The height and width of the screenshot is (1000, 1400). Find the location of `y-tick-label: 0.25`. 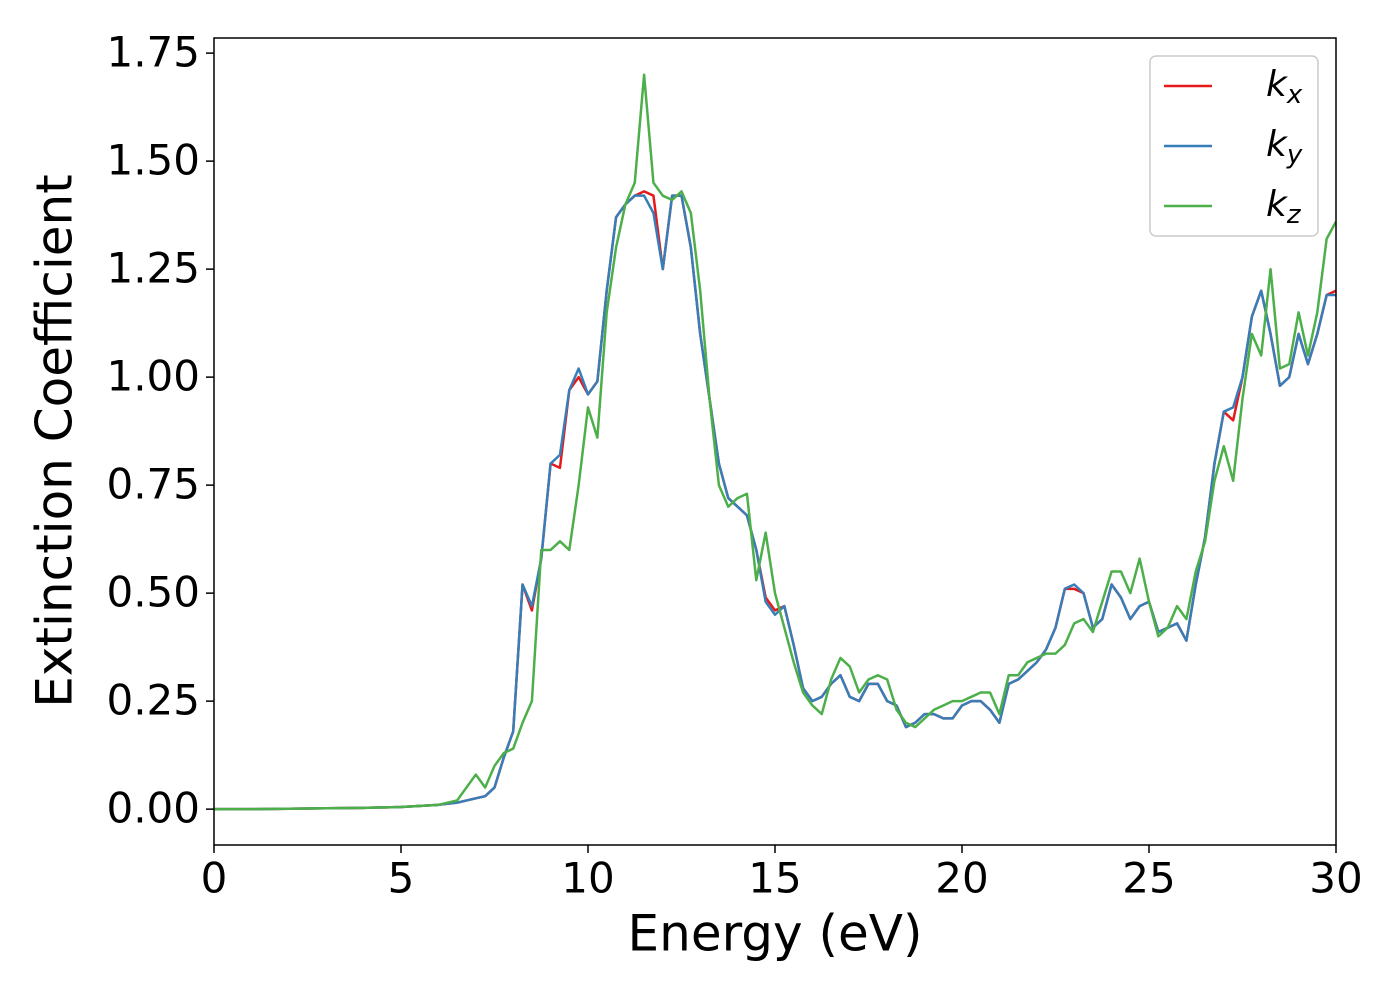

y-tick-label: 0.25 is located at coordinates (153, 700).